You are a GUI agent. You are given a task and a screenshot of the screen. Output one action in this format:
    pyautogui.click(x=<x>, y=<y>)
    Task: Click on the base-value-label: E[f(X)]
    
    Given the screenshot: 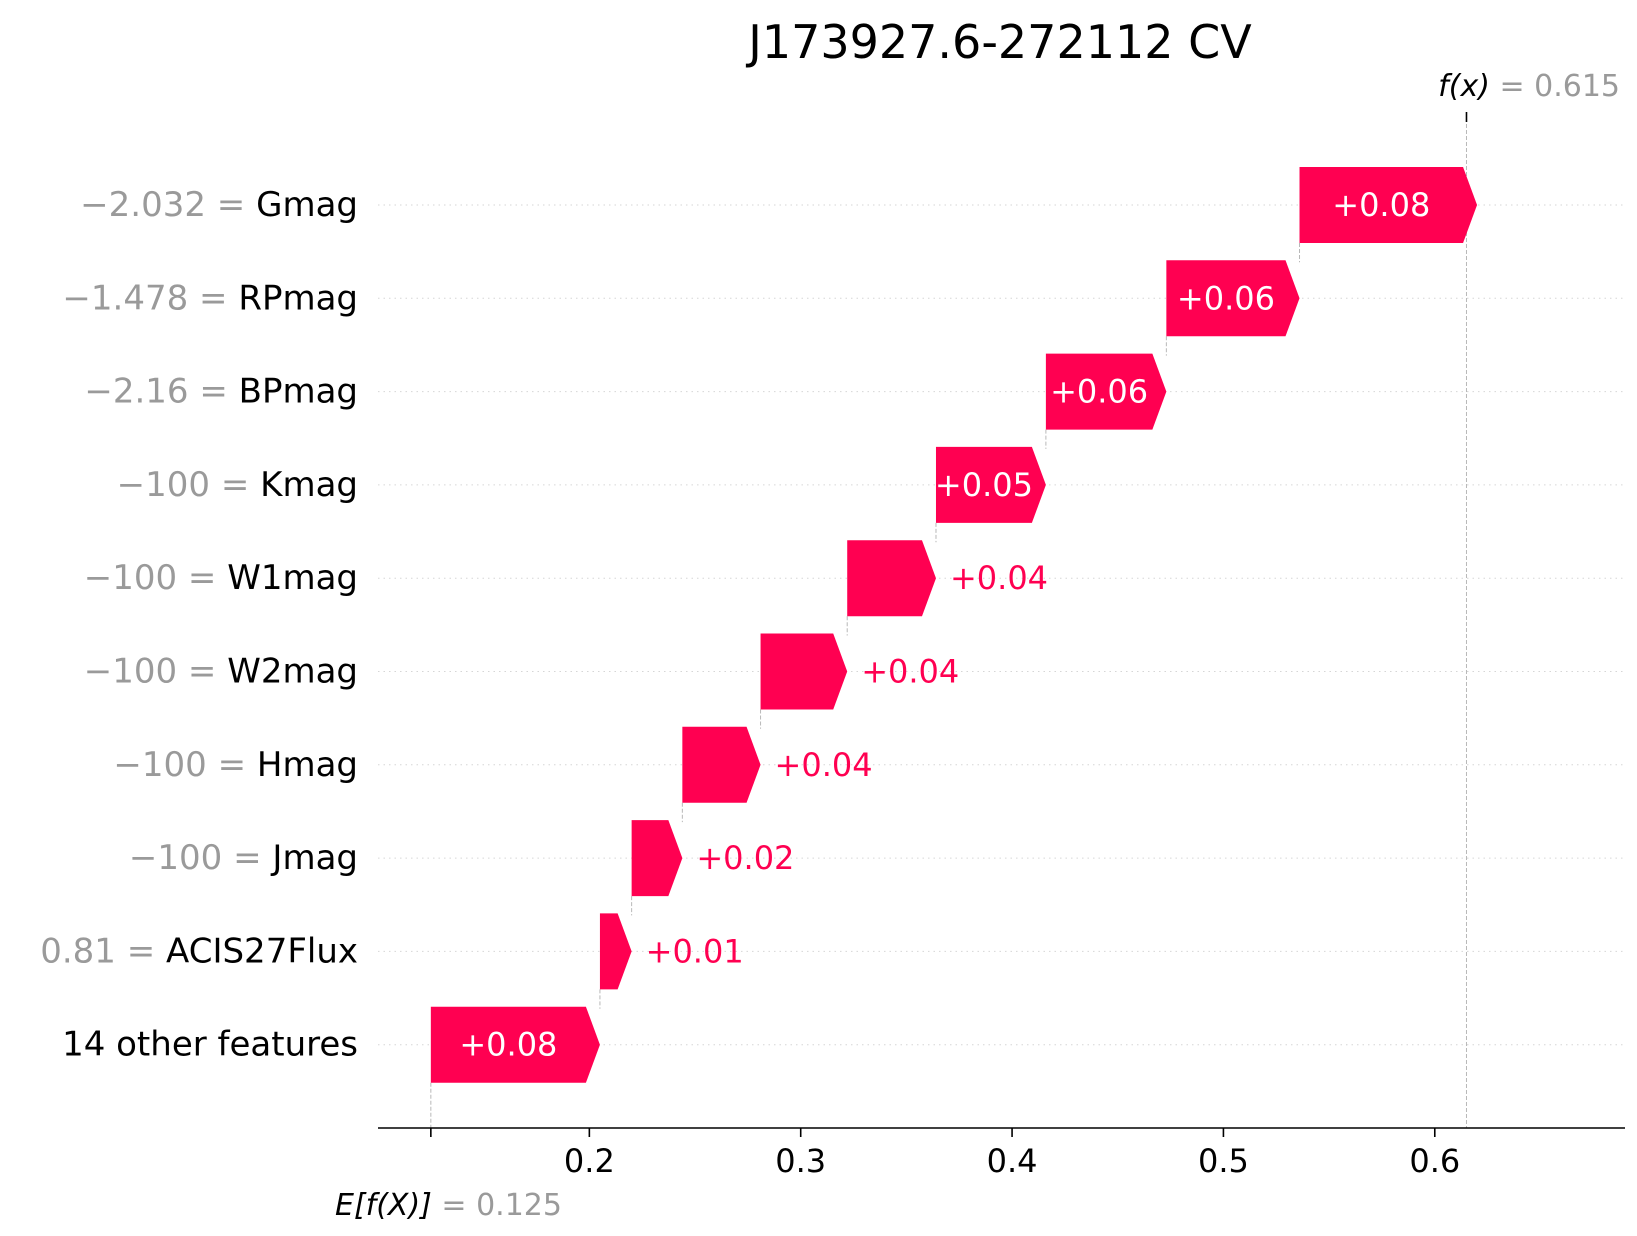 What is the action you would take?
    pyautogui.click(x=383, y=1205)
    